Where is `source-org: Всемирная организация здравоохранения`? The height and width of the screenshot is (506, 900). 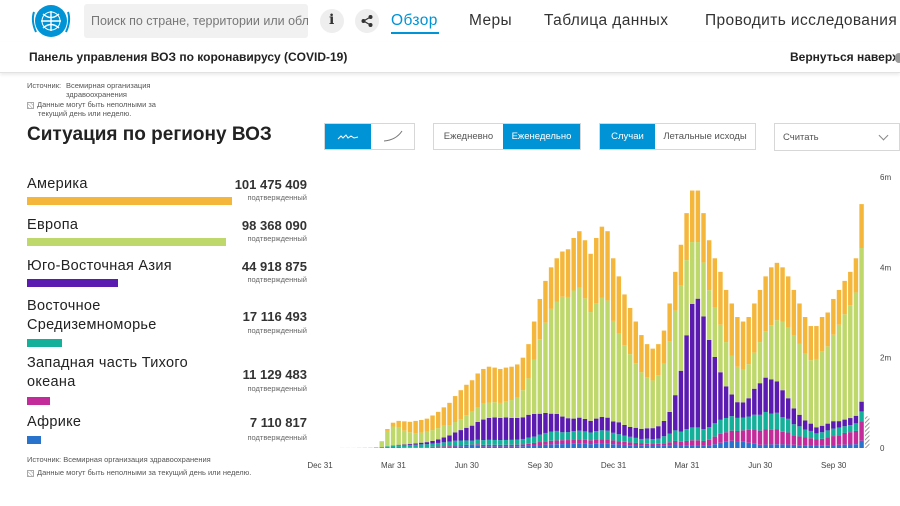
source-org: Всемирная организация здравоохранения is located at coordinates (137, 459).